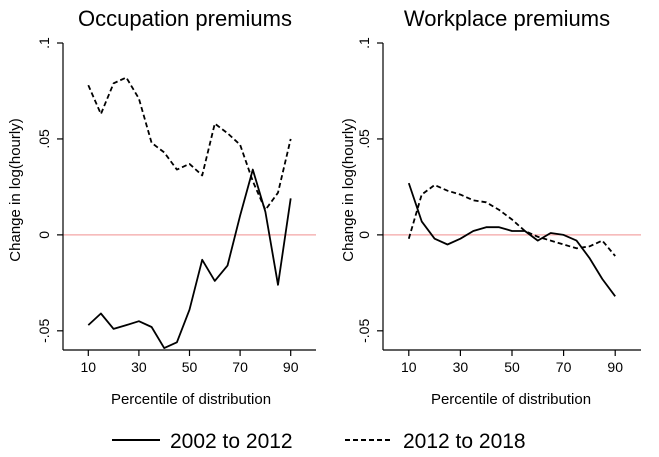 This screenshot has width=659, height=457. What do you see at coordinates (507, 18) in the screenshot?
I see `chart-title: Workplace premiums` at bounding box center [507, 18].